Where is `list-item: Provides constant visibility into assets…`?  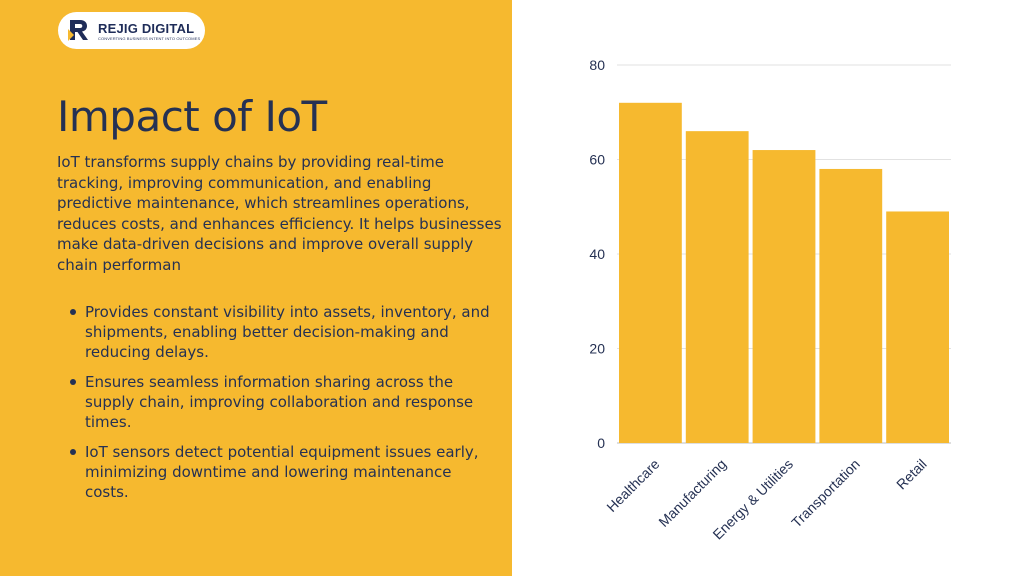 list-item: Provides constant visibility into assets… is located at coordinates (277, 332).